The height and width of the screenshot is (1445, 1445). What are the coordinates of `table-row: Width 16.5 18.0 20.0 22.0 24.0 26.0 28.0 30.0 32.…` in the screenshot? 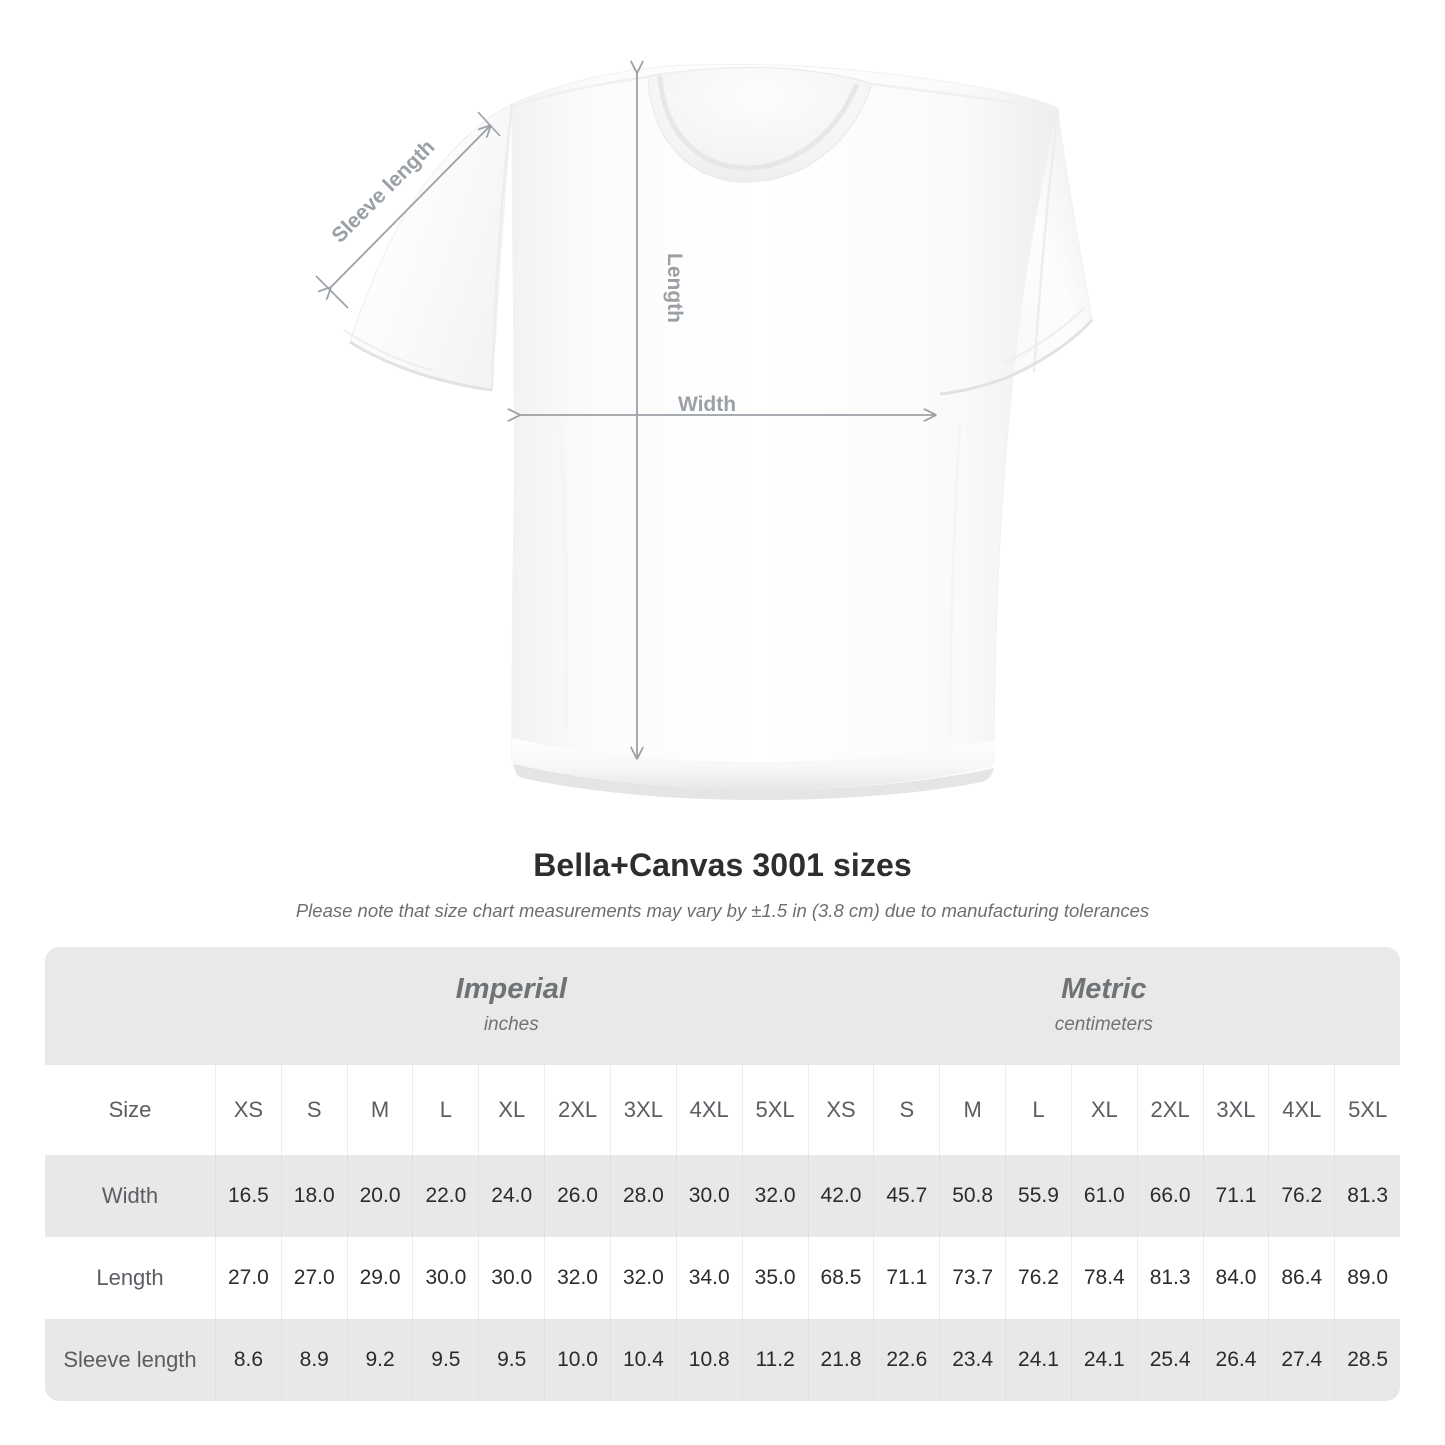 It's located at (723, 1196).